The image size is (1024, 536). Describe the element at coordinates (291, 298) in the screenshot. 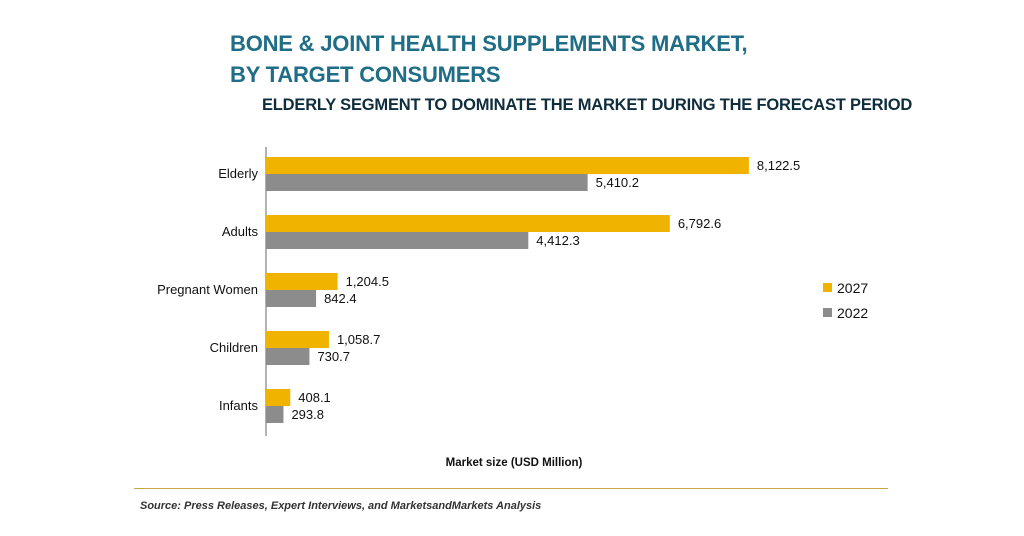

I see `bar-2022-pregnant-women` at that location.